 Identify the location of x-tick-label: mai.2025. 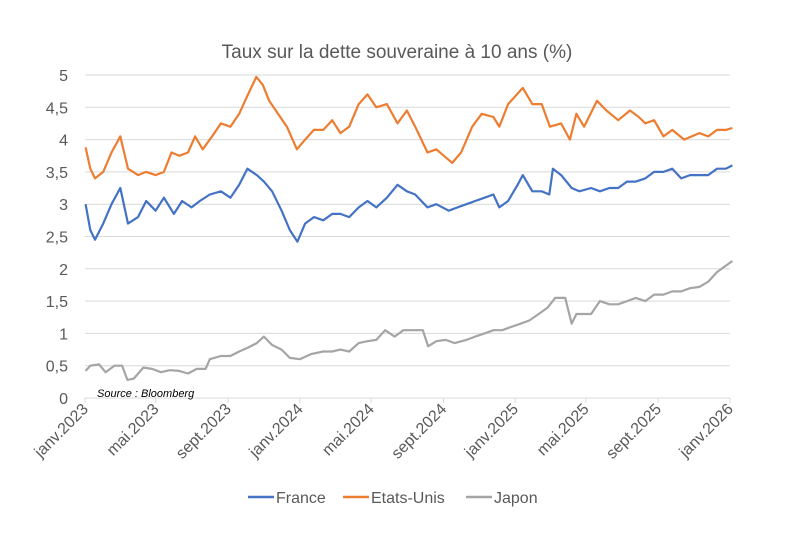
(563, 430).